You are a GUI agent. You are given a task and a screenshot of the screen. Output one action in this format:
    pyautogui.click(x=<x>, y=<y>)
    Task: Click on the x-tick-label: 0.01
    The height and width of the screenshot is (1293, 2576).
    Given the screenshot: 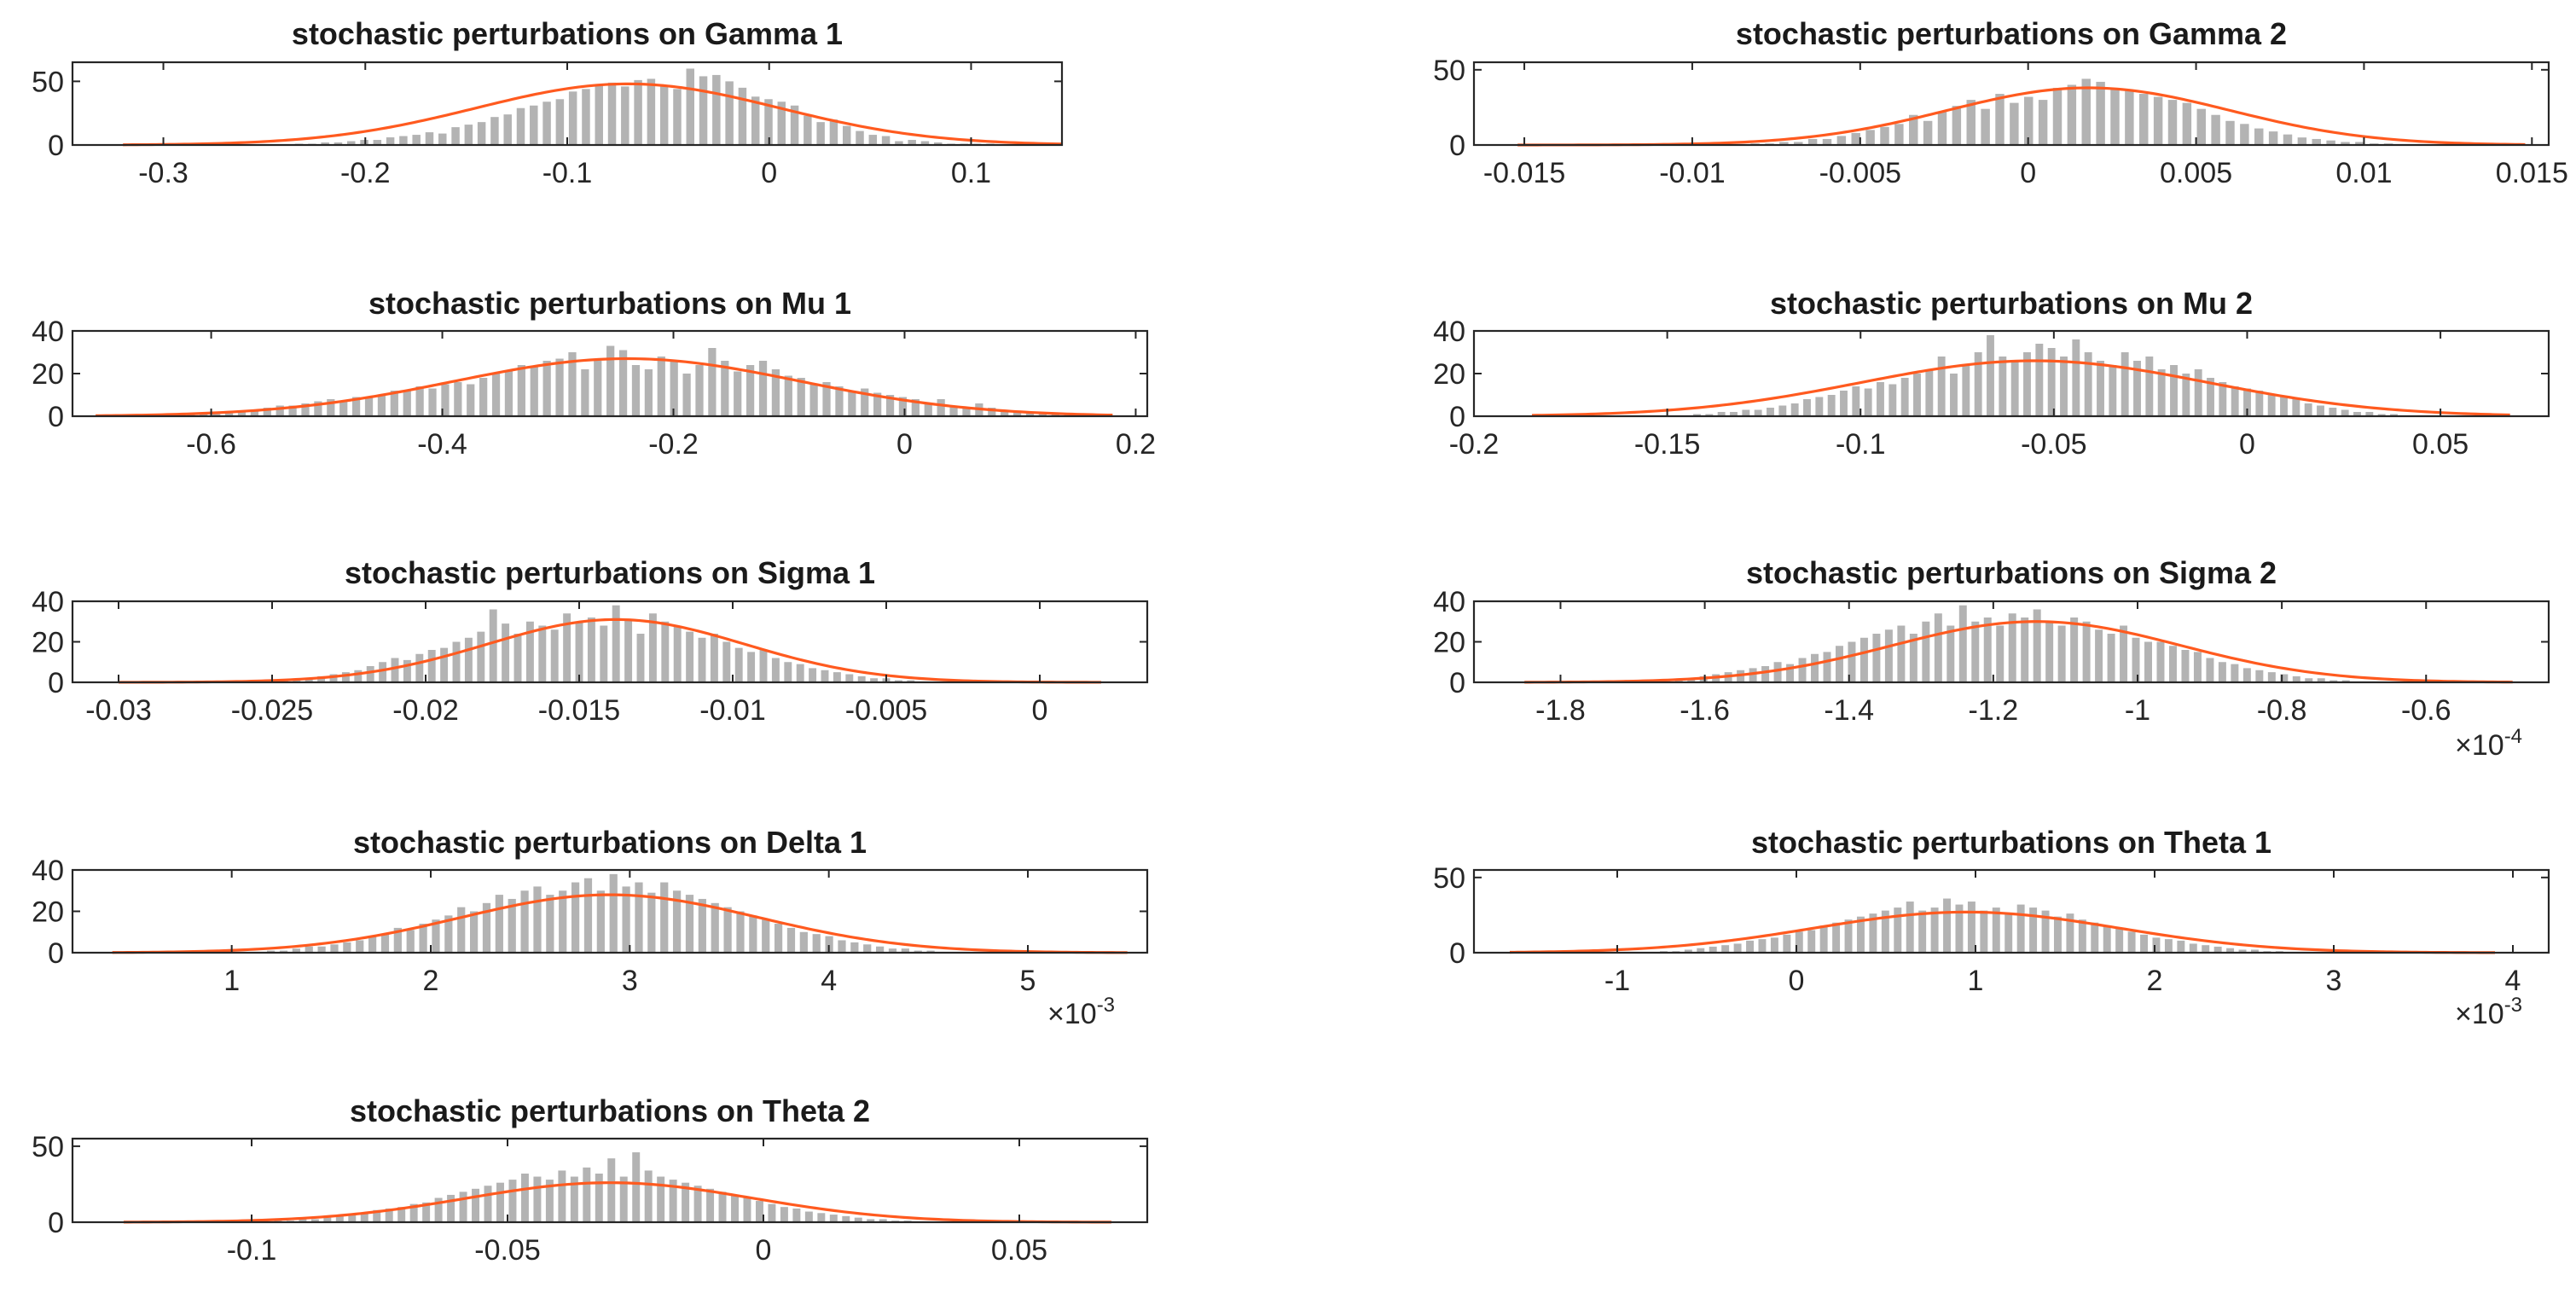 What is the action you would take?
    pyautogui.click(x=2363, y=173)
    